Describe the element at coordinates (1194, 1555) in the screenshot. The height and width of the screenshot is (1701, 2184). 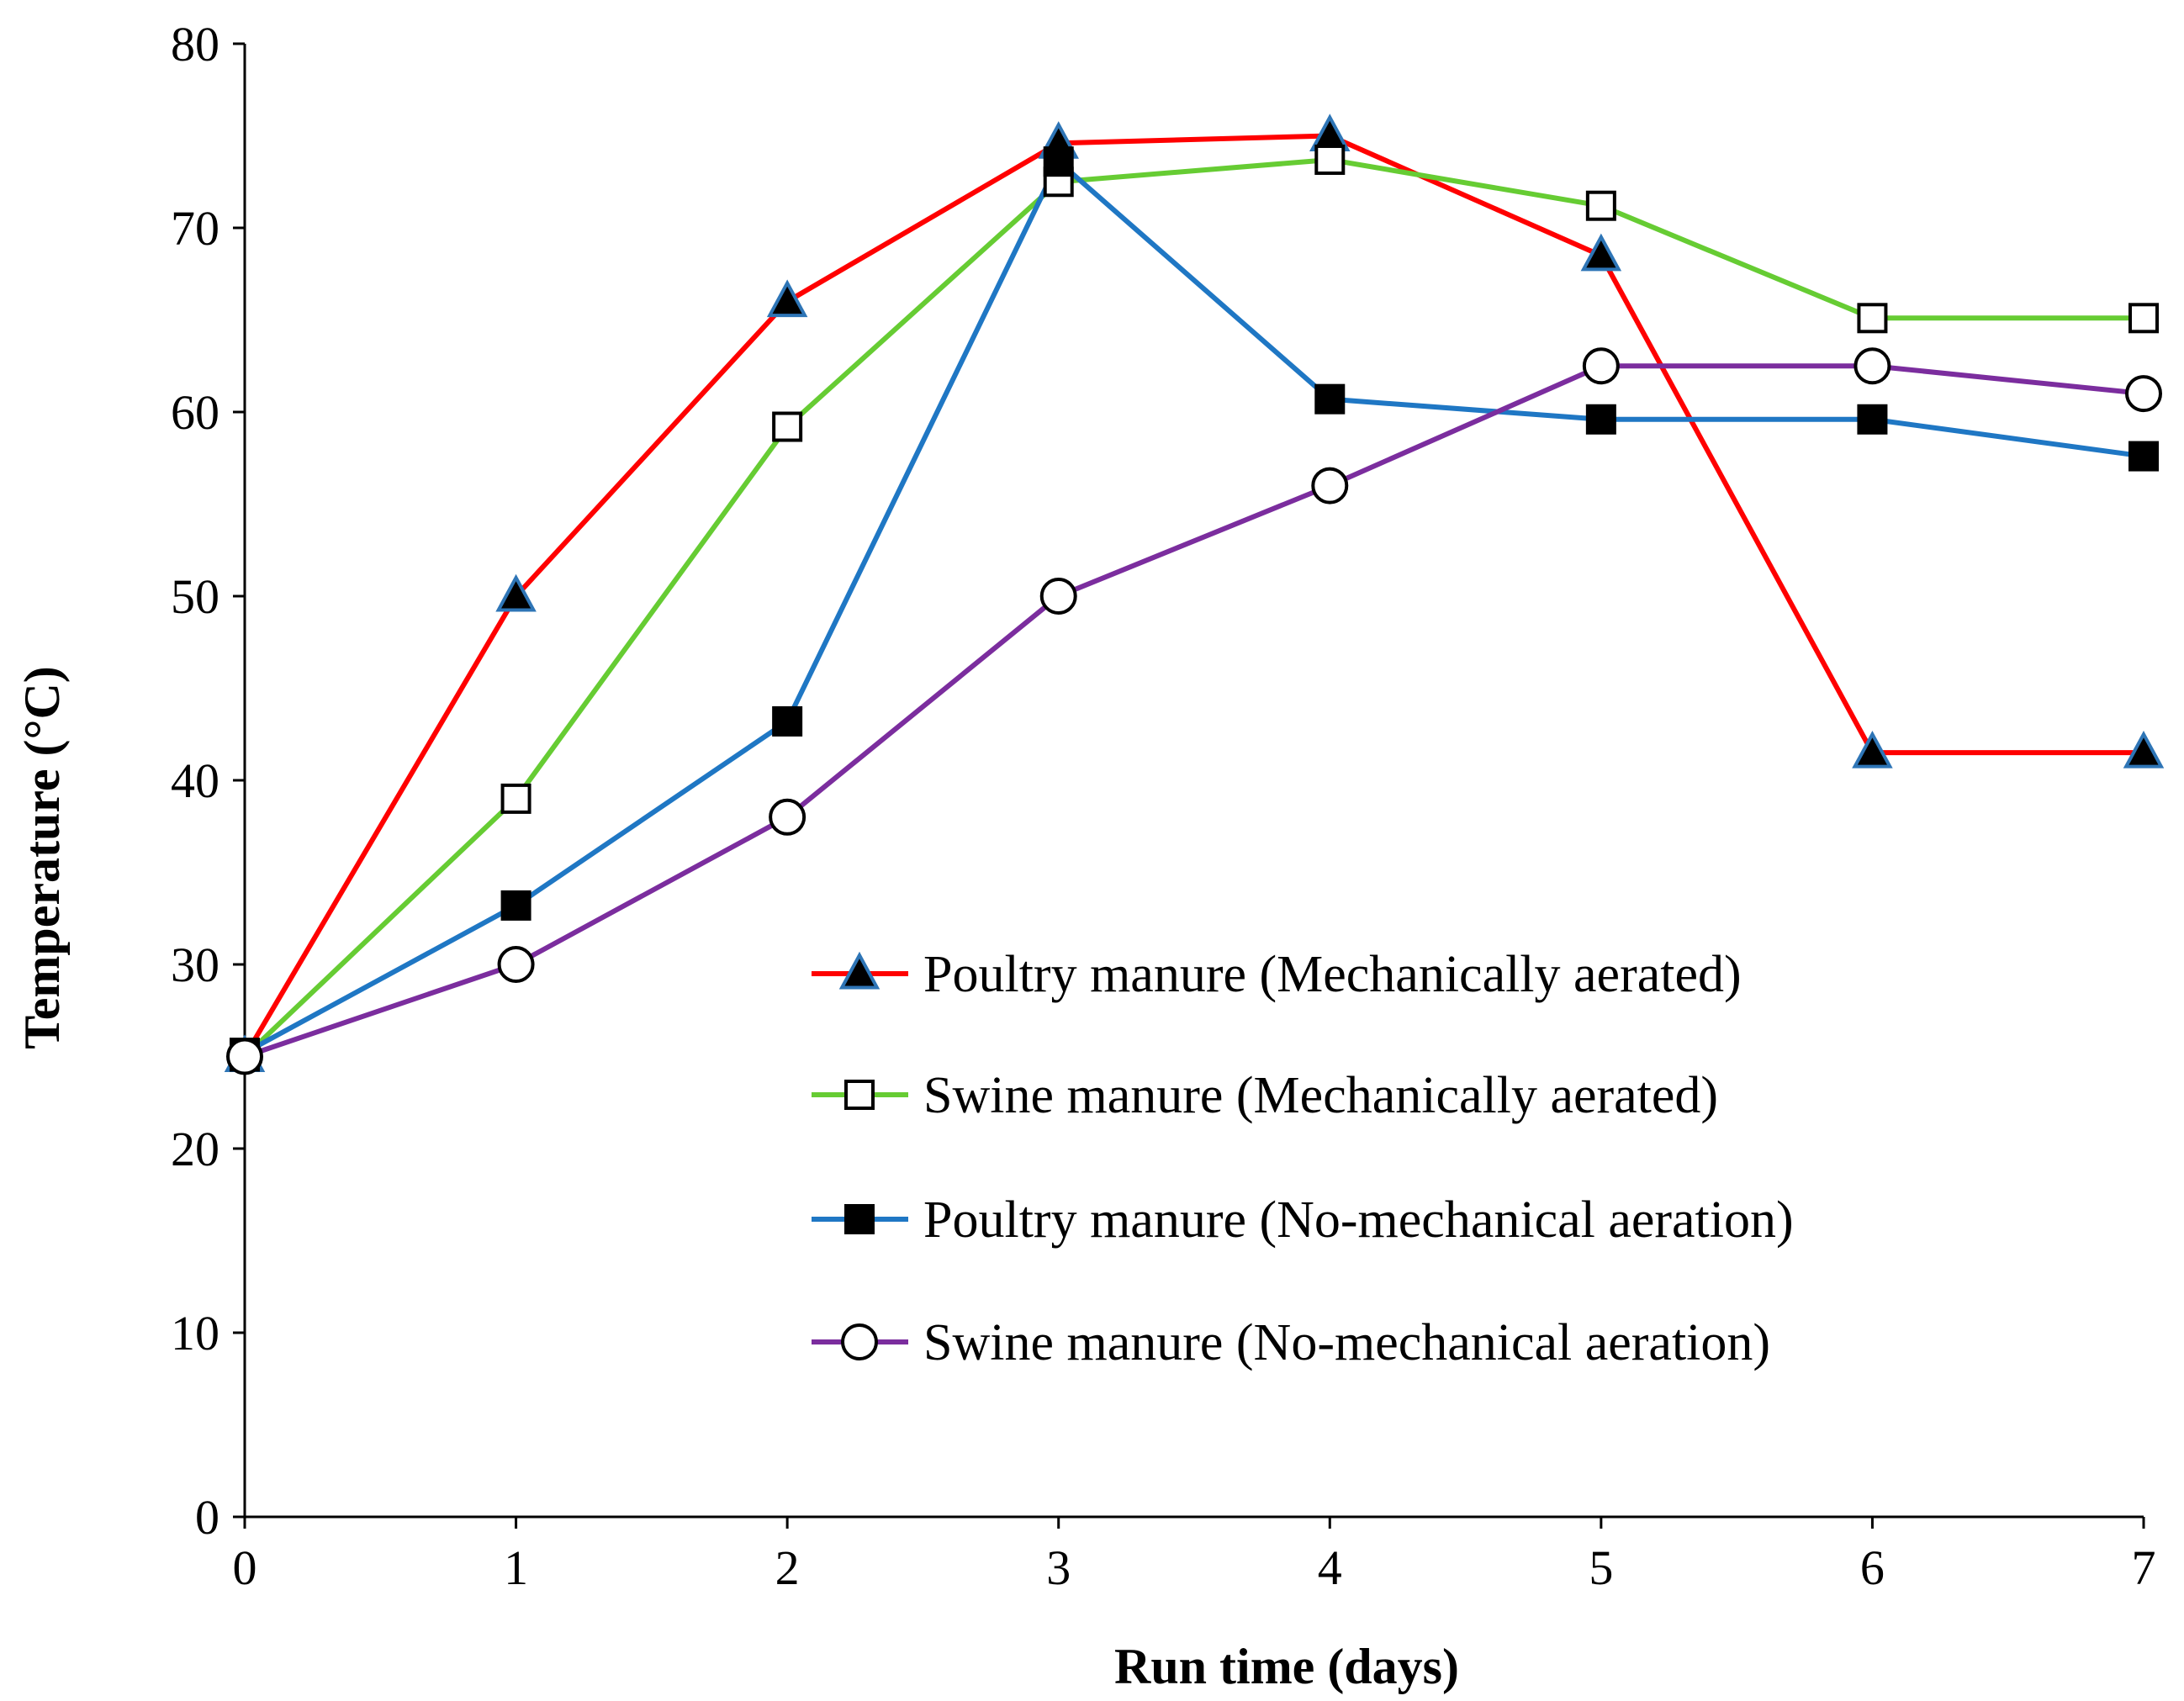
I see `x-axis: 0 1 2 3 4 5 6 7` at that location.